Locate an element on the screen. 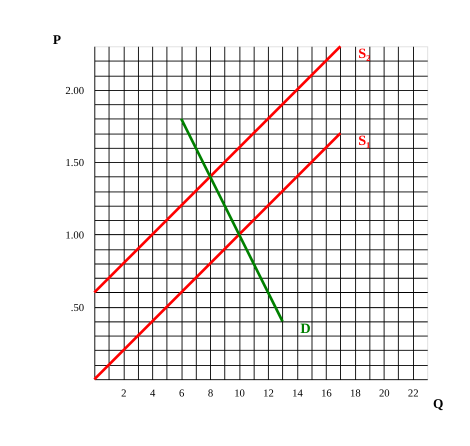  x-tick-label: 12 is located at coordinates (268, 394).